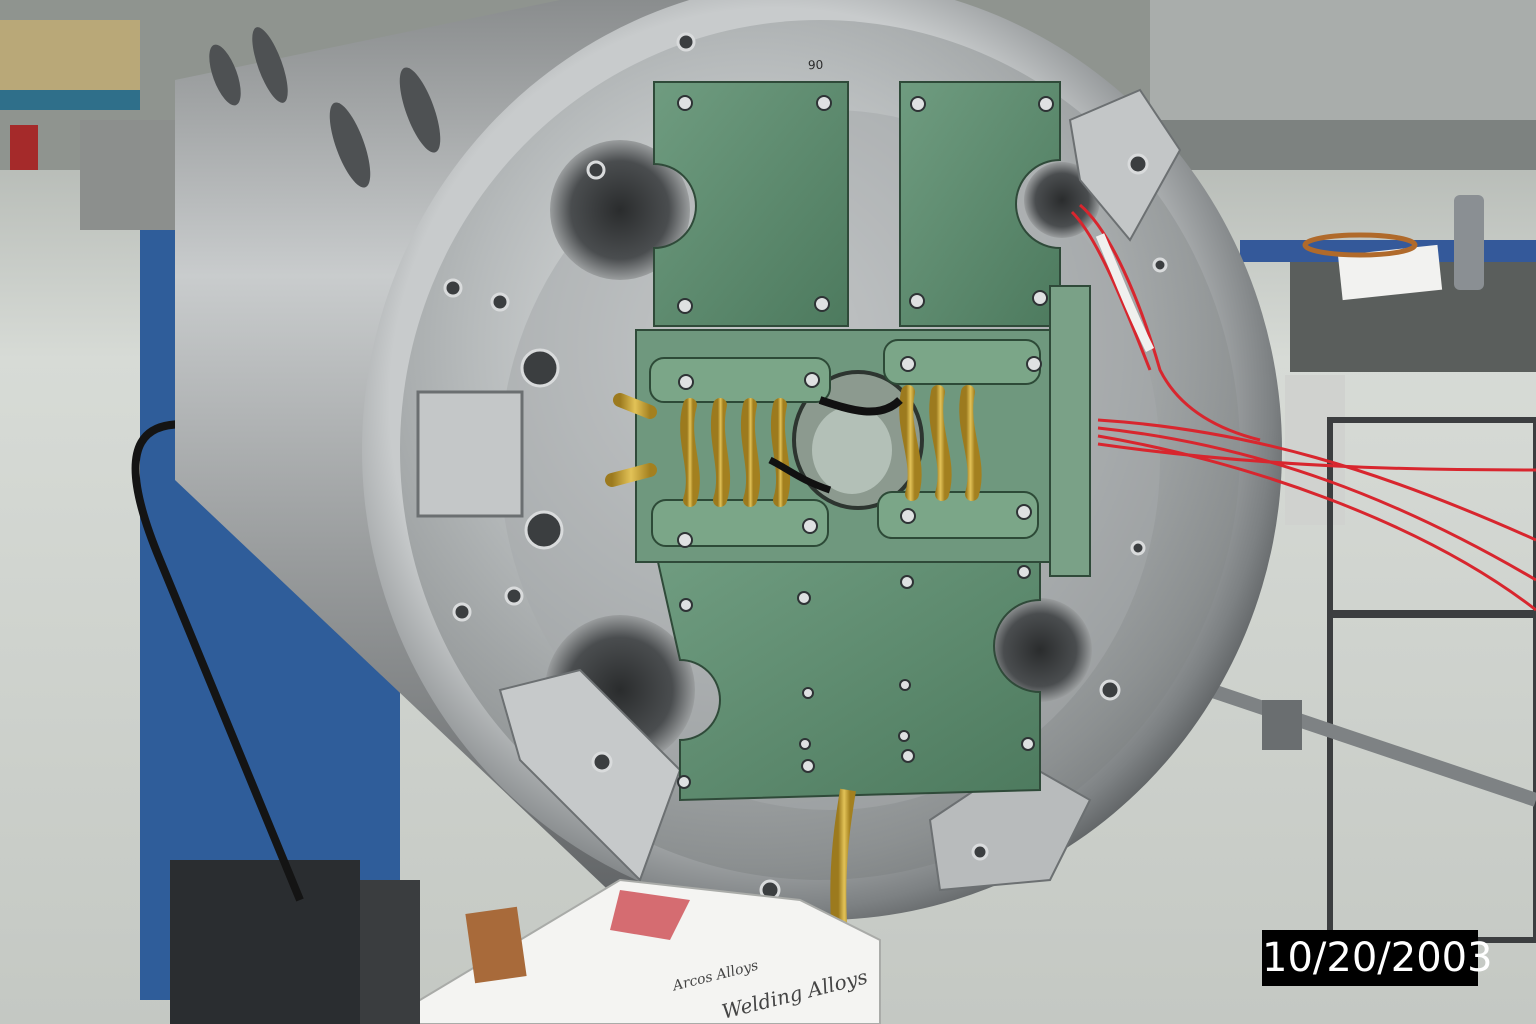  I want to click on cardboard-box, so click(629, 951).